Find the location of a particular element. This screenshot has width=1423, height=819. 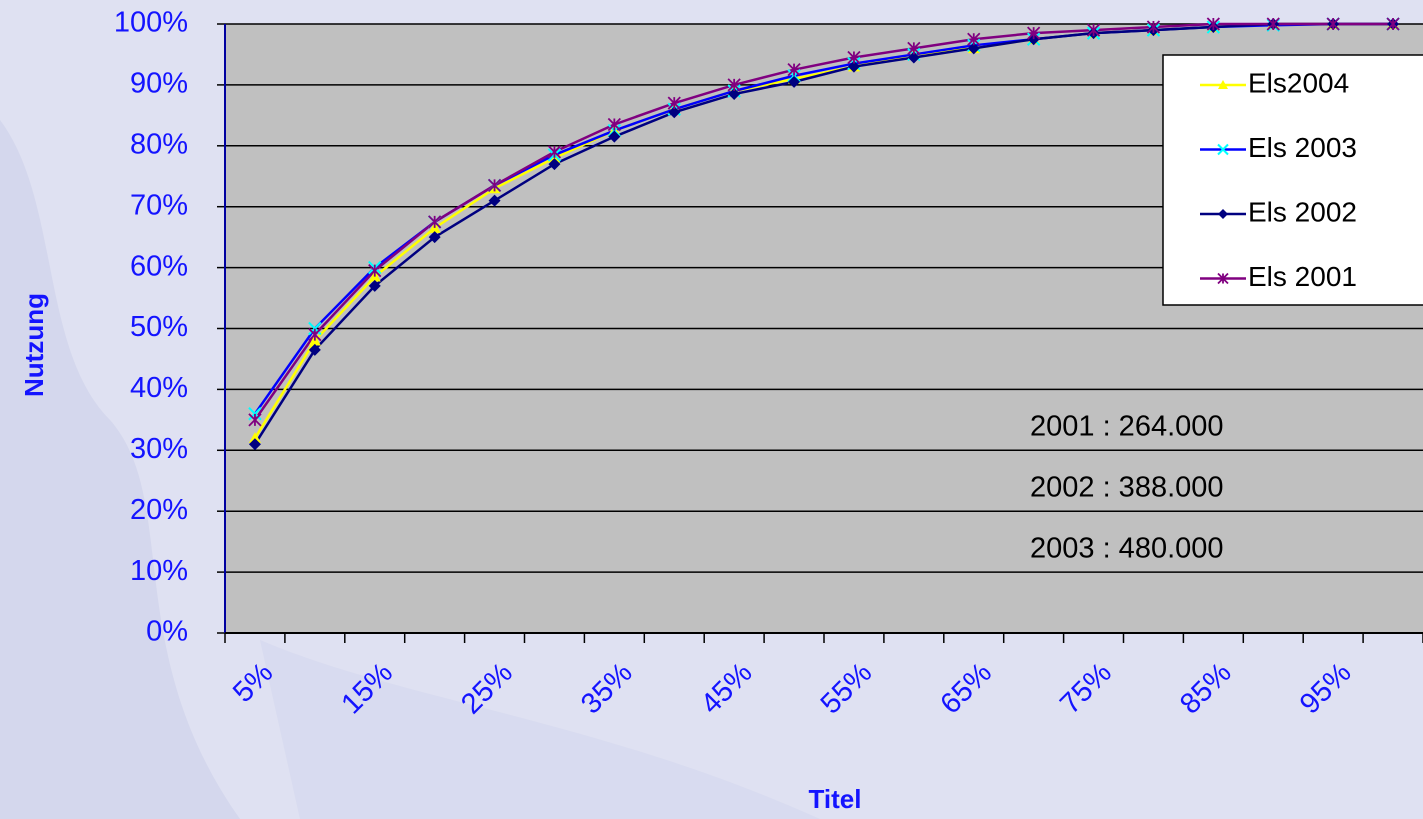

x-tick-label: 75% is located at coordinates (1086, 689).